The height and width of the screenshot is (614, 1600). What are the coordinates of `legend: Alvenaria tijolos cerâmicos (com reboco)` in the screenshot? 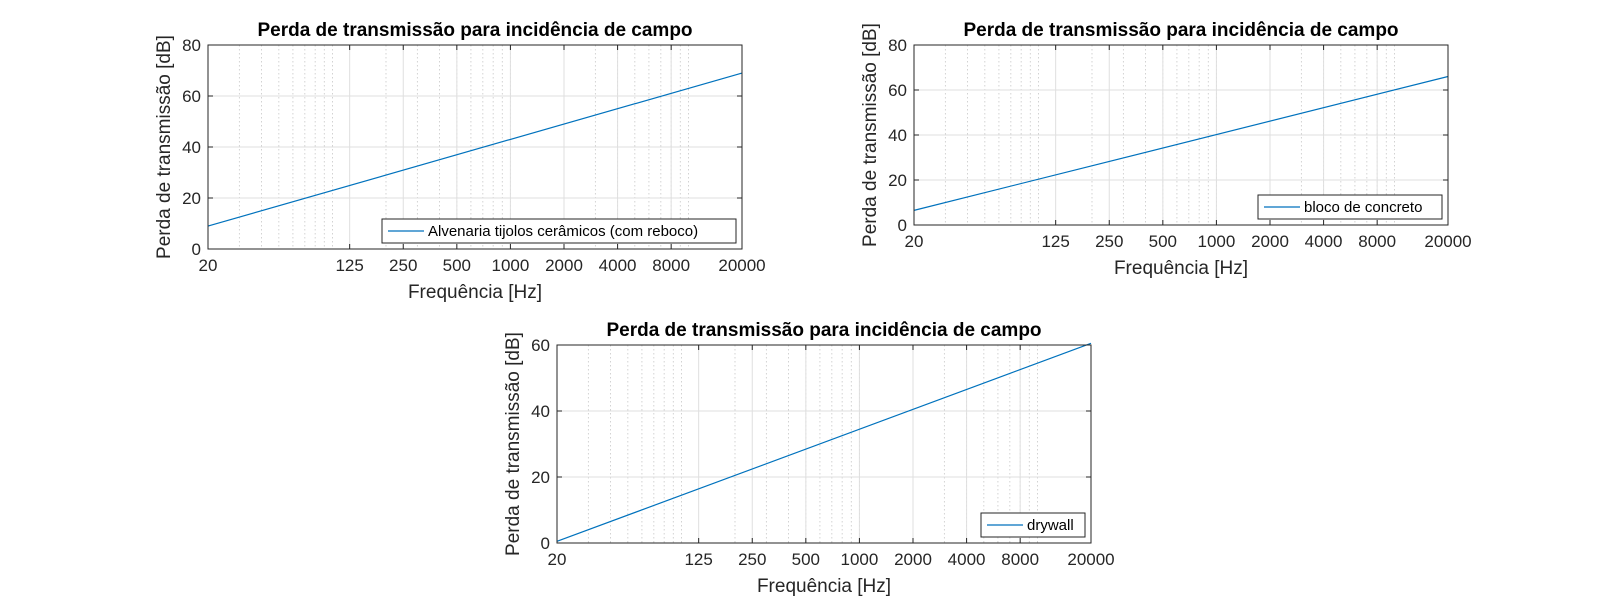 It's located at (559, 231).